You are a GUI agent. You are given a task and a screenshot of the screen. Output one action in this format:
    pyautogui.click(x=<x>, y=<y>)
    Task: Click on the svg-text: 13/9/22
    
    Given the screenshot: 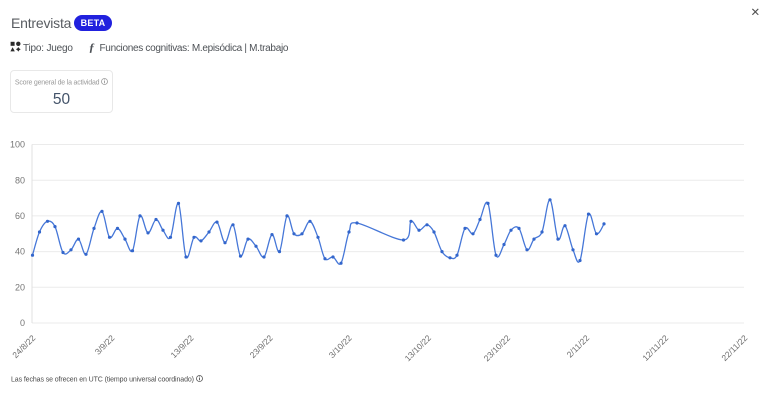 What is the action you would take?
    pyautogui.click(x=181, y=346)
    